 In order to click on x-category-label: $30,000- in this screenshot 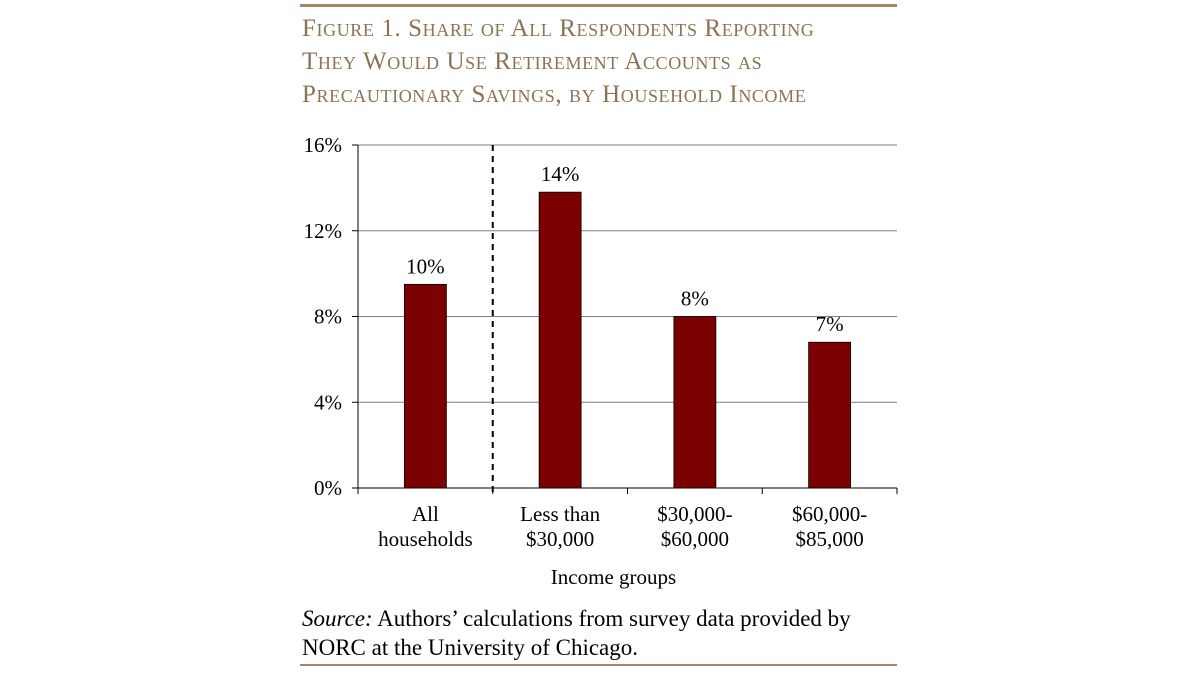, I will do `click(694, 514)`.